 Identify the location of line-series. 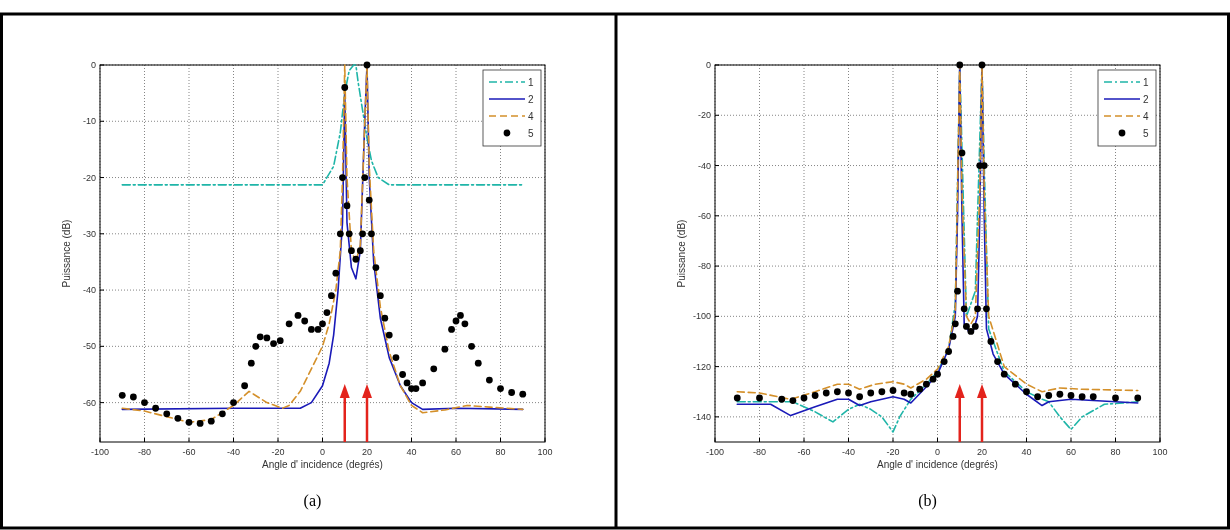
(322, 125).